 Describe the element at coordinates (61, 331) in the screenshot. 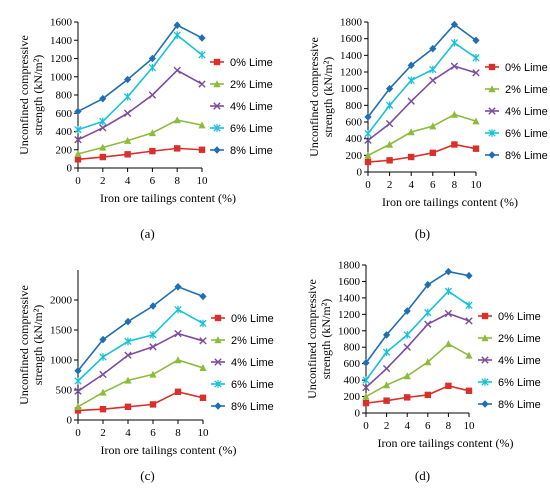

I see `y-tick-label: 1500` at that location.